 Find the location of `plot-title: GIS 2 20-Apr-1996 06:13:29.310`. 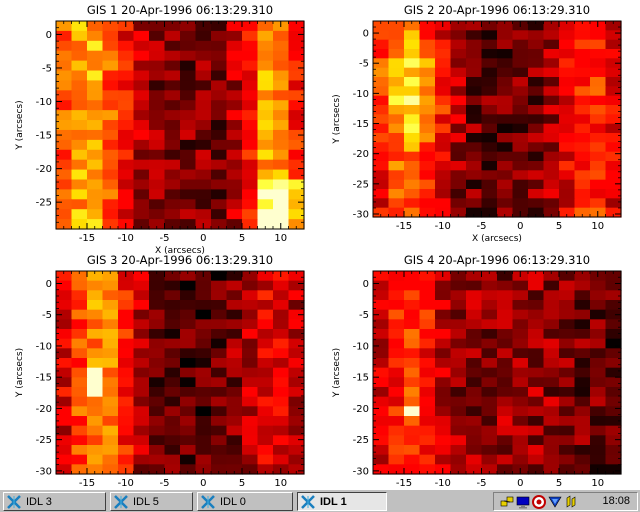

plot-title: GIS 2 20-Apr-1996 06:13:29.310 is located at coordinates (497, 10).